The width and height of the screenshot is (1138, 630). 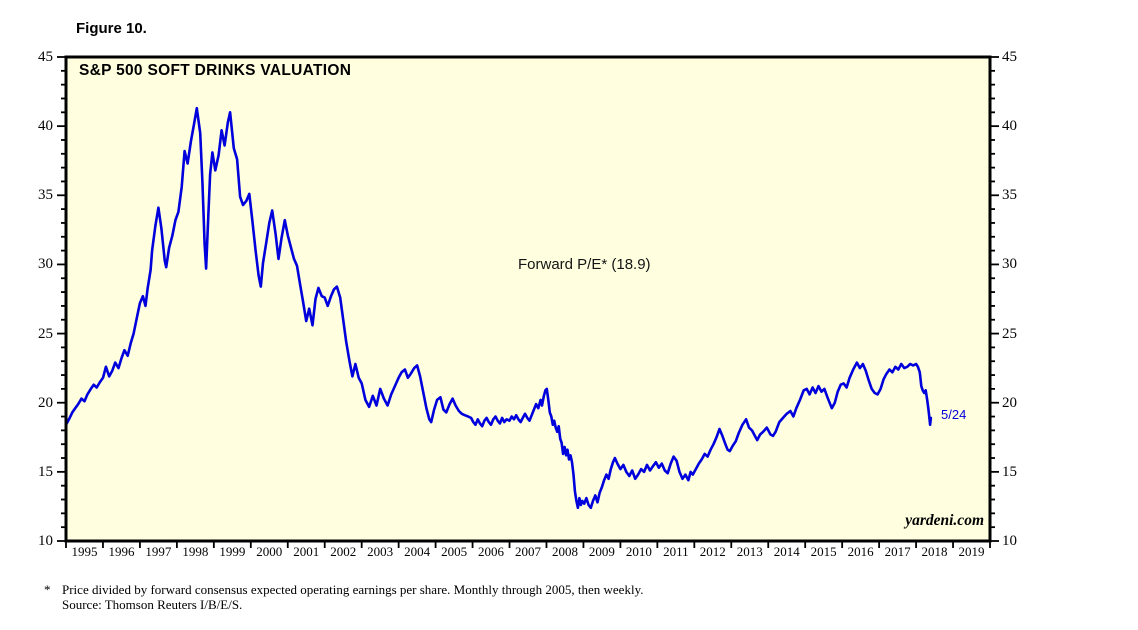 What do you see at coordinates (45, 126) in the screenshot?
I see `y-axis-label-left: 40` at bounding box center [45, 126].